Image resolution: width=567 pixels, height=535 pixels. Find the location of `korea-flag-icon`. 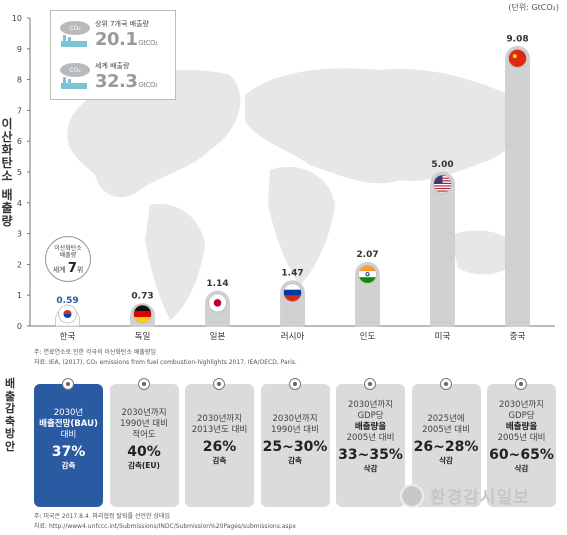

korea-flag-icon is located at coordinates (67, 314).